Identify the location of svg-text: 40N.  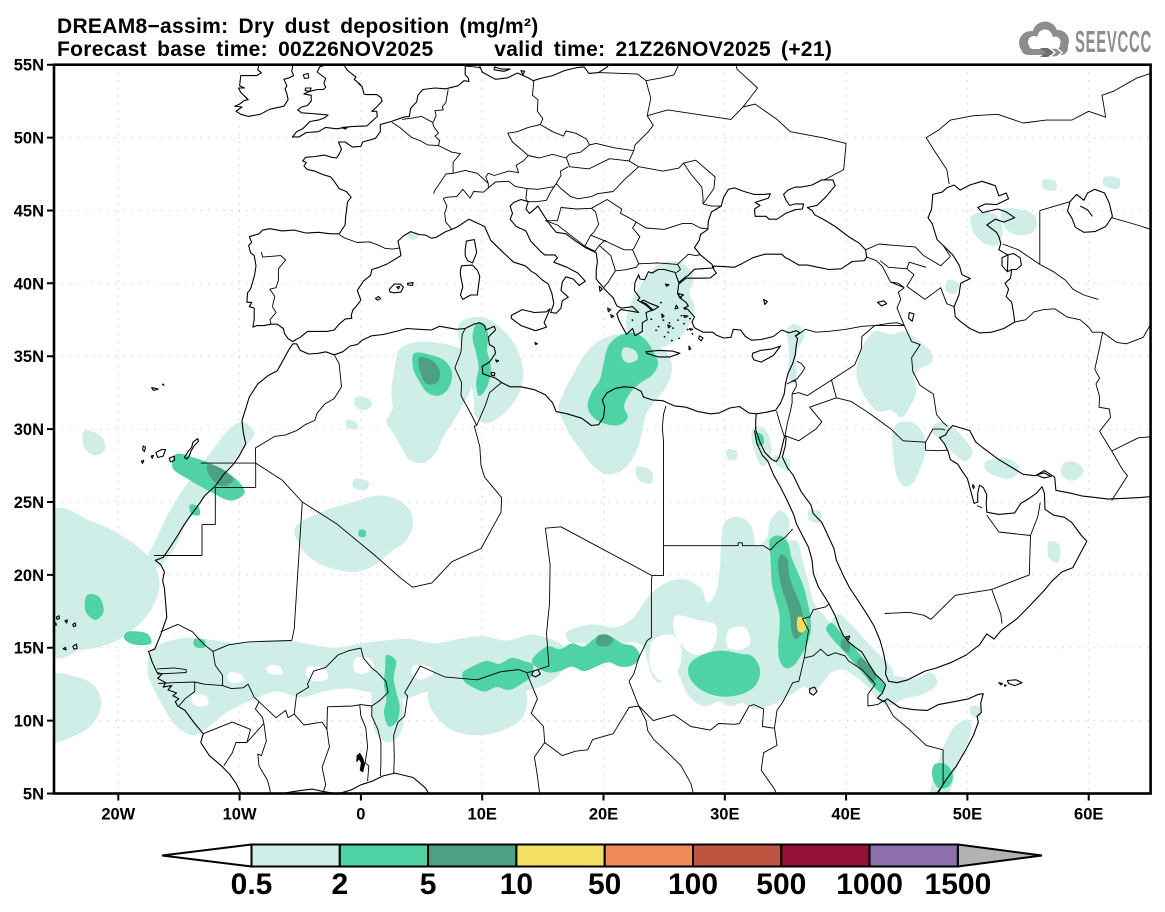
(29, 284).